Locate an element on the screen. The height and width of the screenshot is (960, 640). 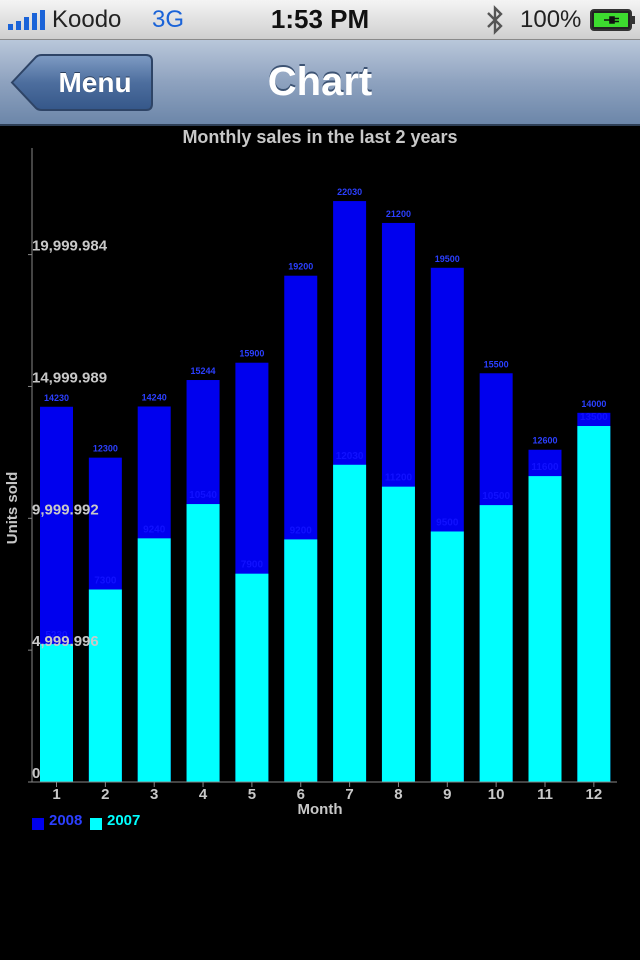
y-axis-label: Units sold is located at coordinates (12, 508).